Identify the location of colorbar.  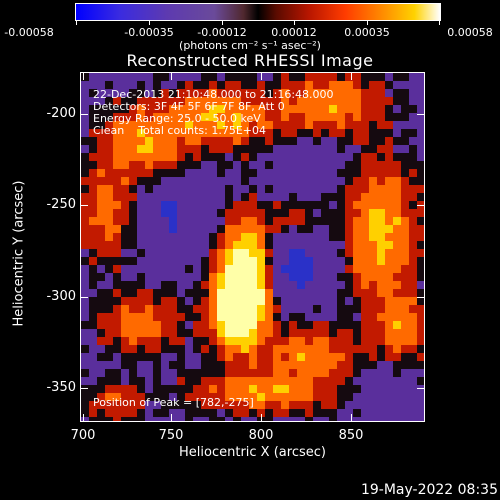
(258, 12).